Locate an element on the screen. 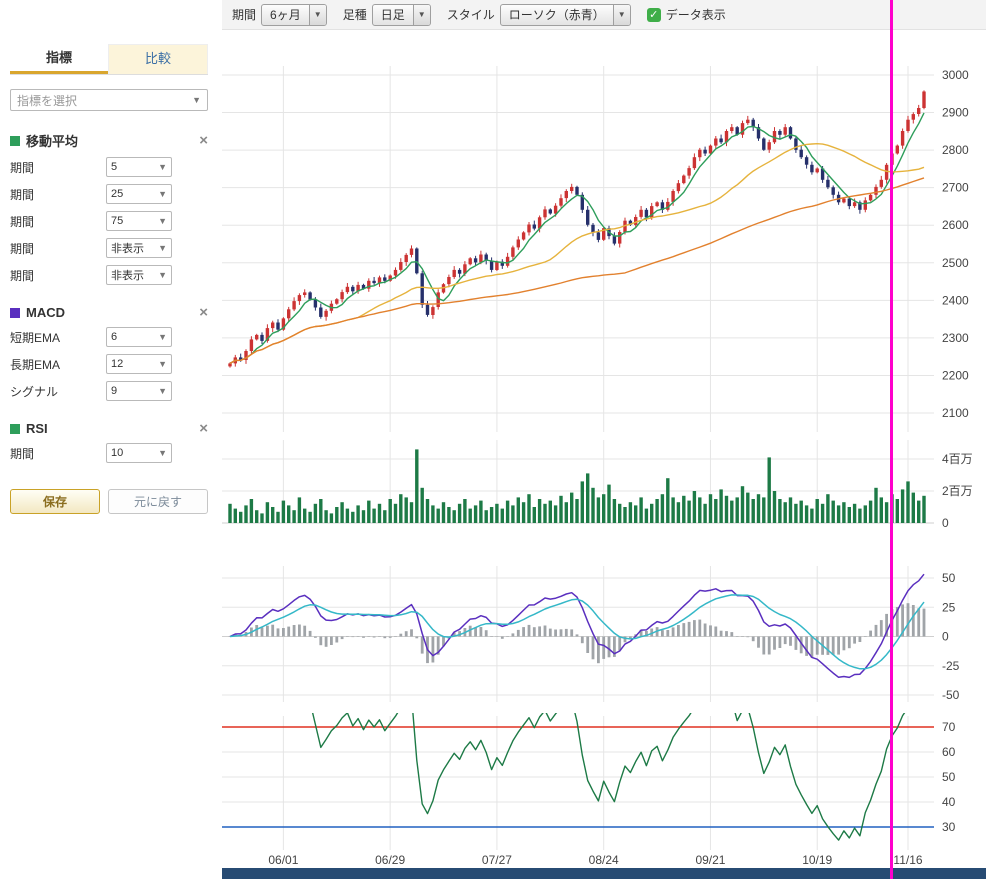 This screenshot has width=986, height=879. svg-text: 30 is located at coordinates (949, 827).